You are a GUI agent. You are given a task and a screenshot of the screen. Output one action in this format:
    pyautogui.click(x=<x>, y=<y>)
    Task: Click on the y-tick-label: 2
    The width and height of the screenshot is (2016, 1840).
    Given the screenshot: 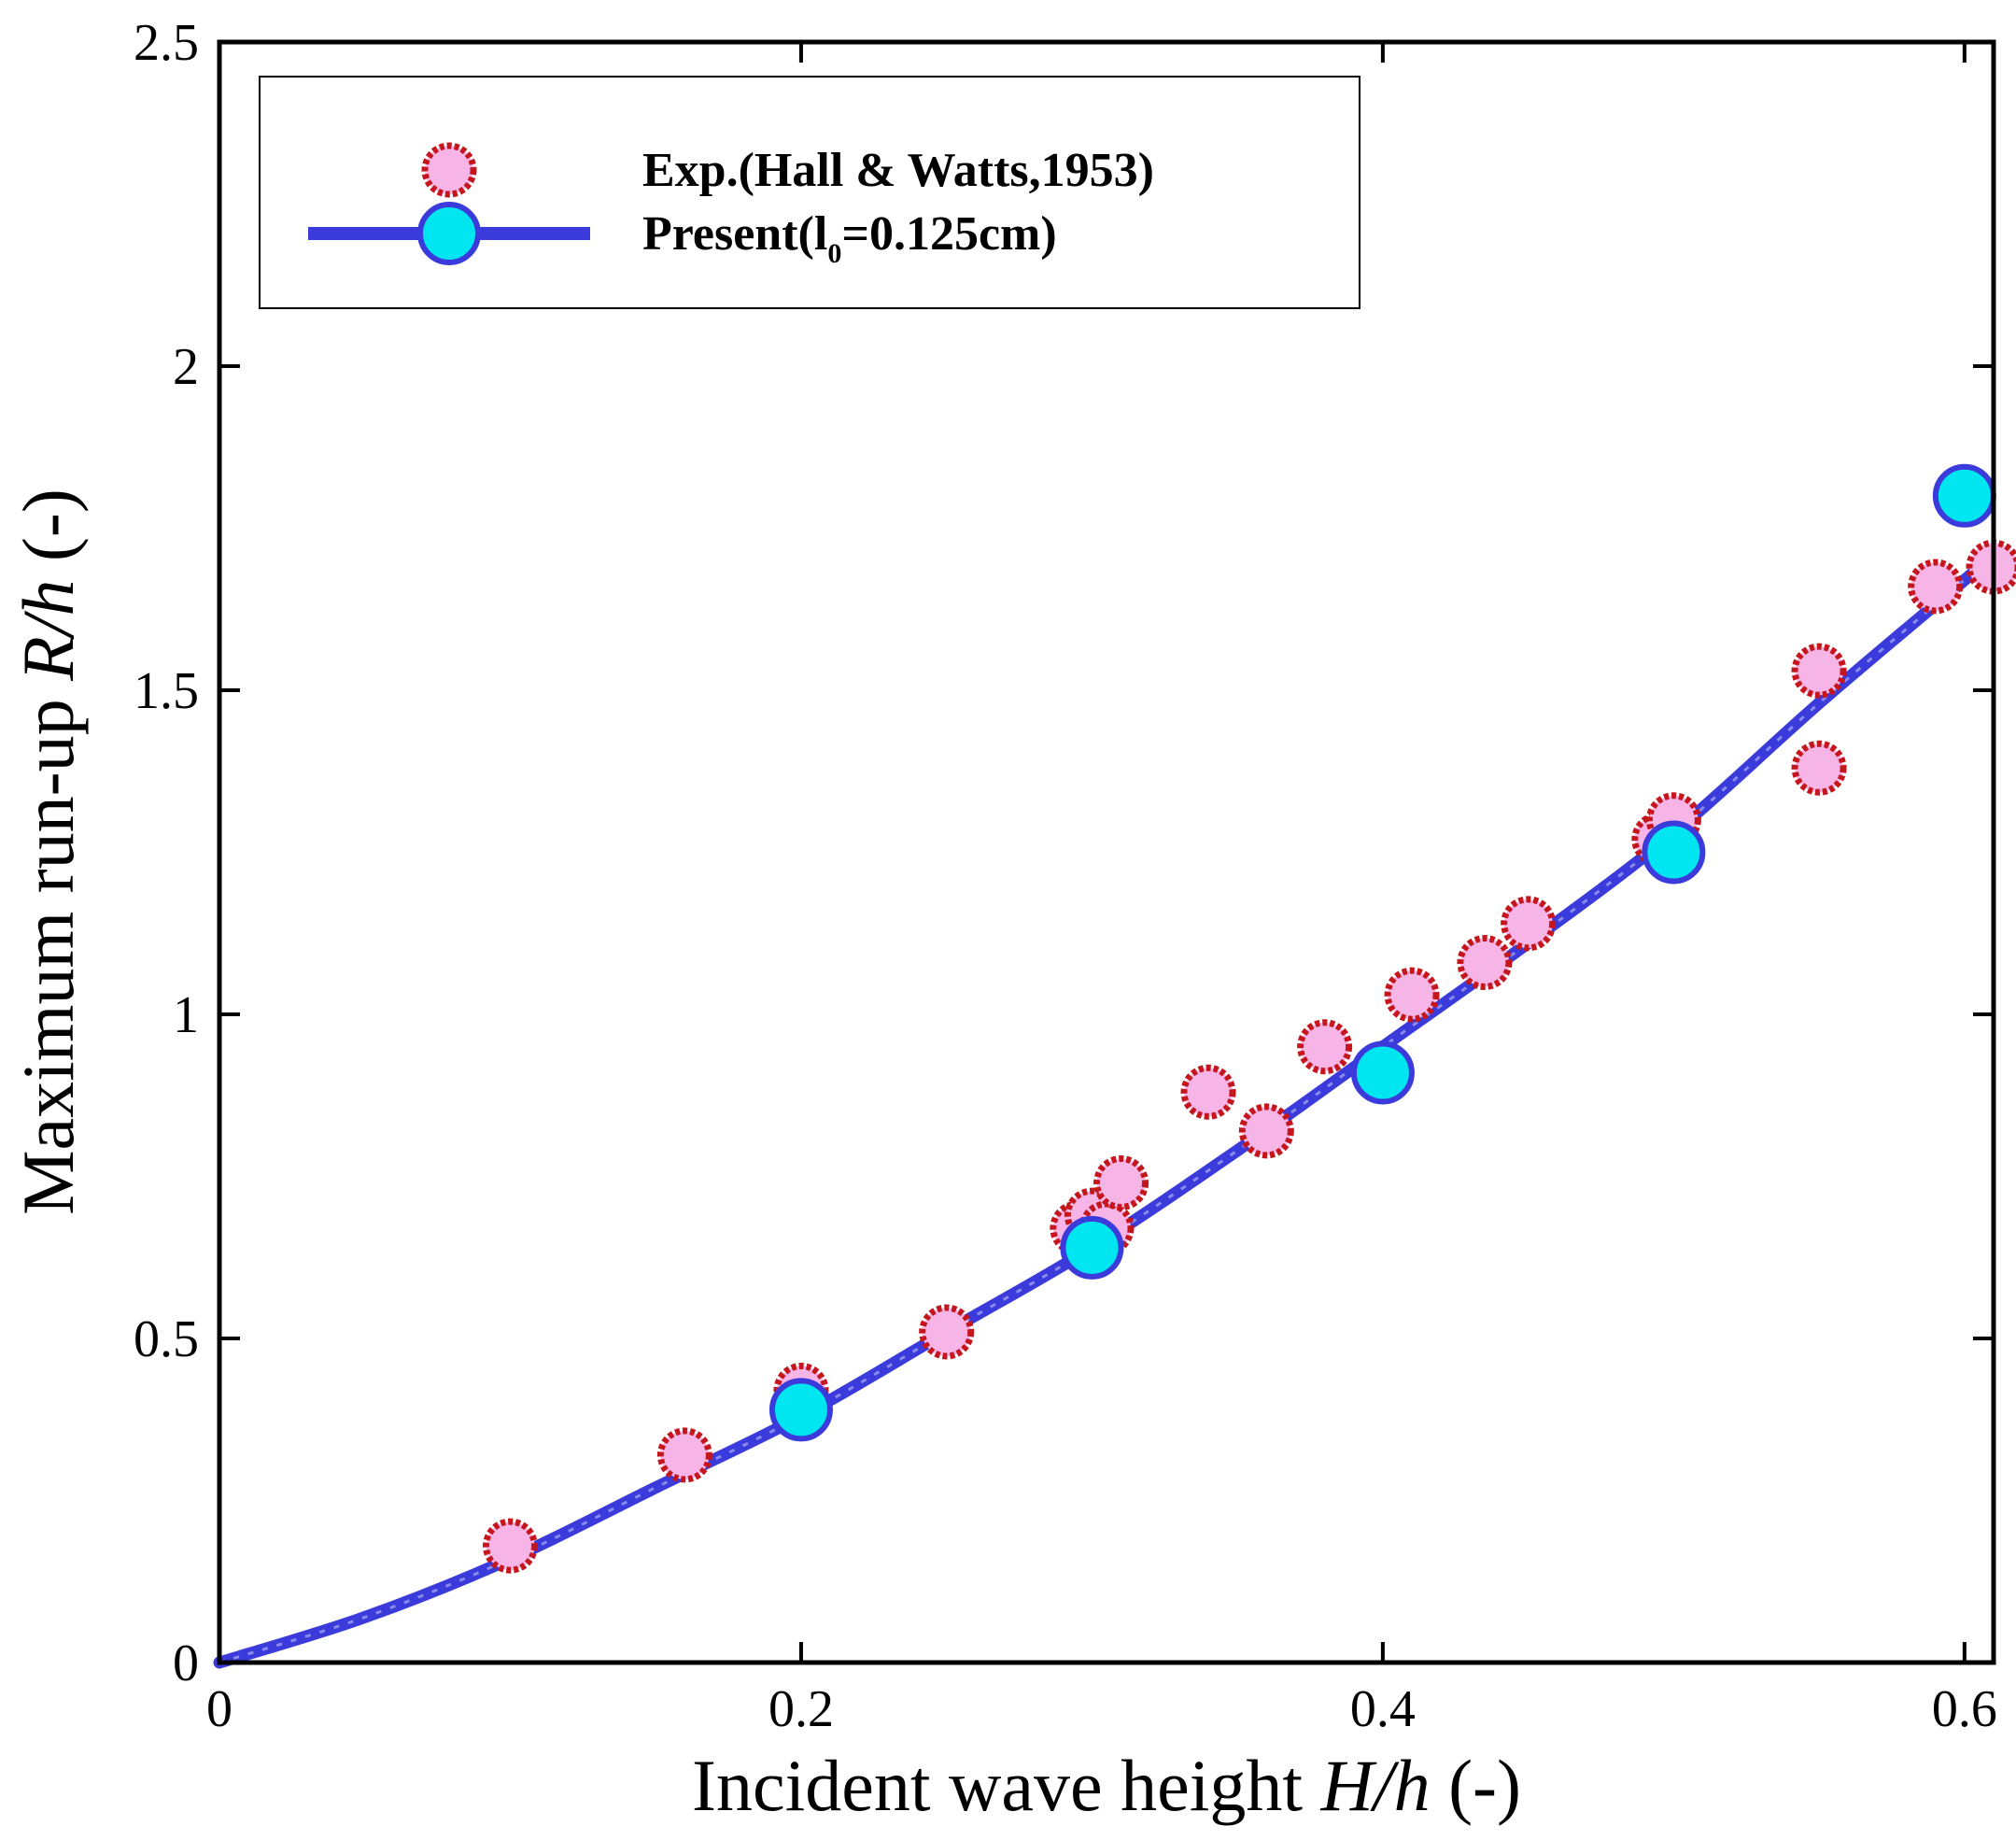 What is the action you would take?
    pyautogui.click(x=186, y=367)
    